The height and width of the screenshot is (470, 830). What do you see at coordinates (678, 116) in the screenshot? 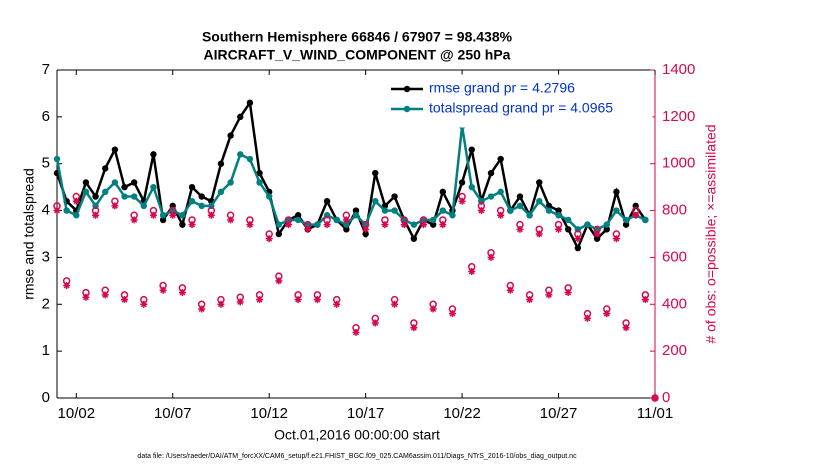
I see `y2-tick-label: 1200` at bounding box center [678, 116].